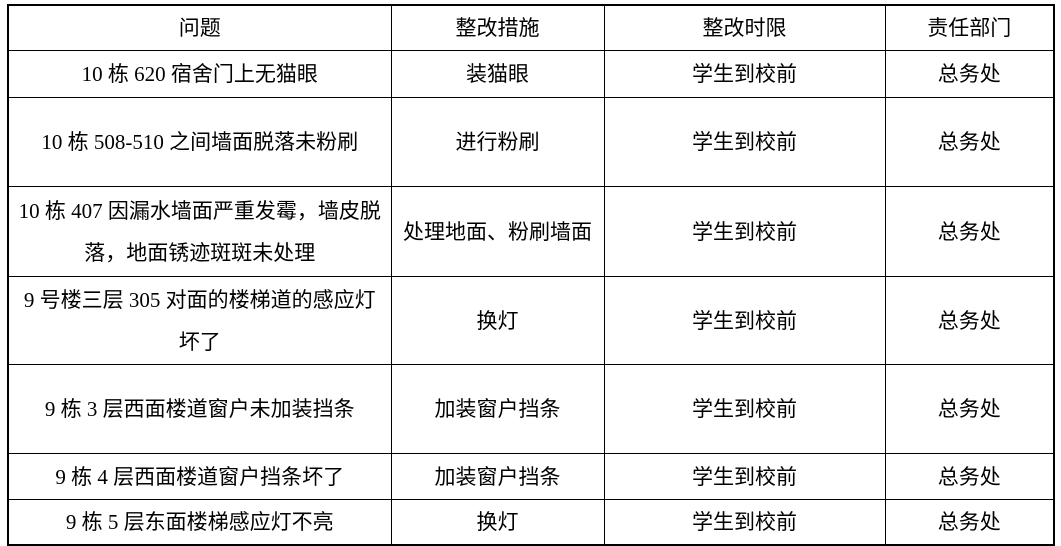  Describe the element at coordinates (199, 231) in the screenshot. I see `cell-problem: 10 栋 407 因漏水墙面严重发霉，墙皮脱落，地面锈迹斑斑未处理` at that location.